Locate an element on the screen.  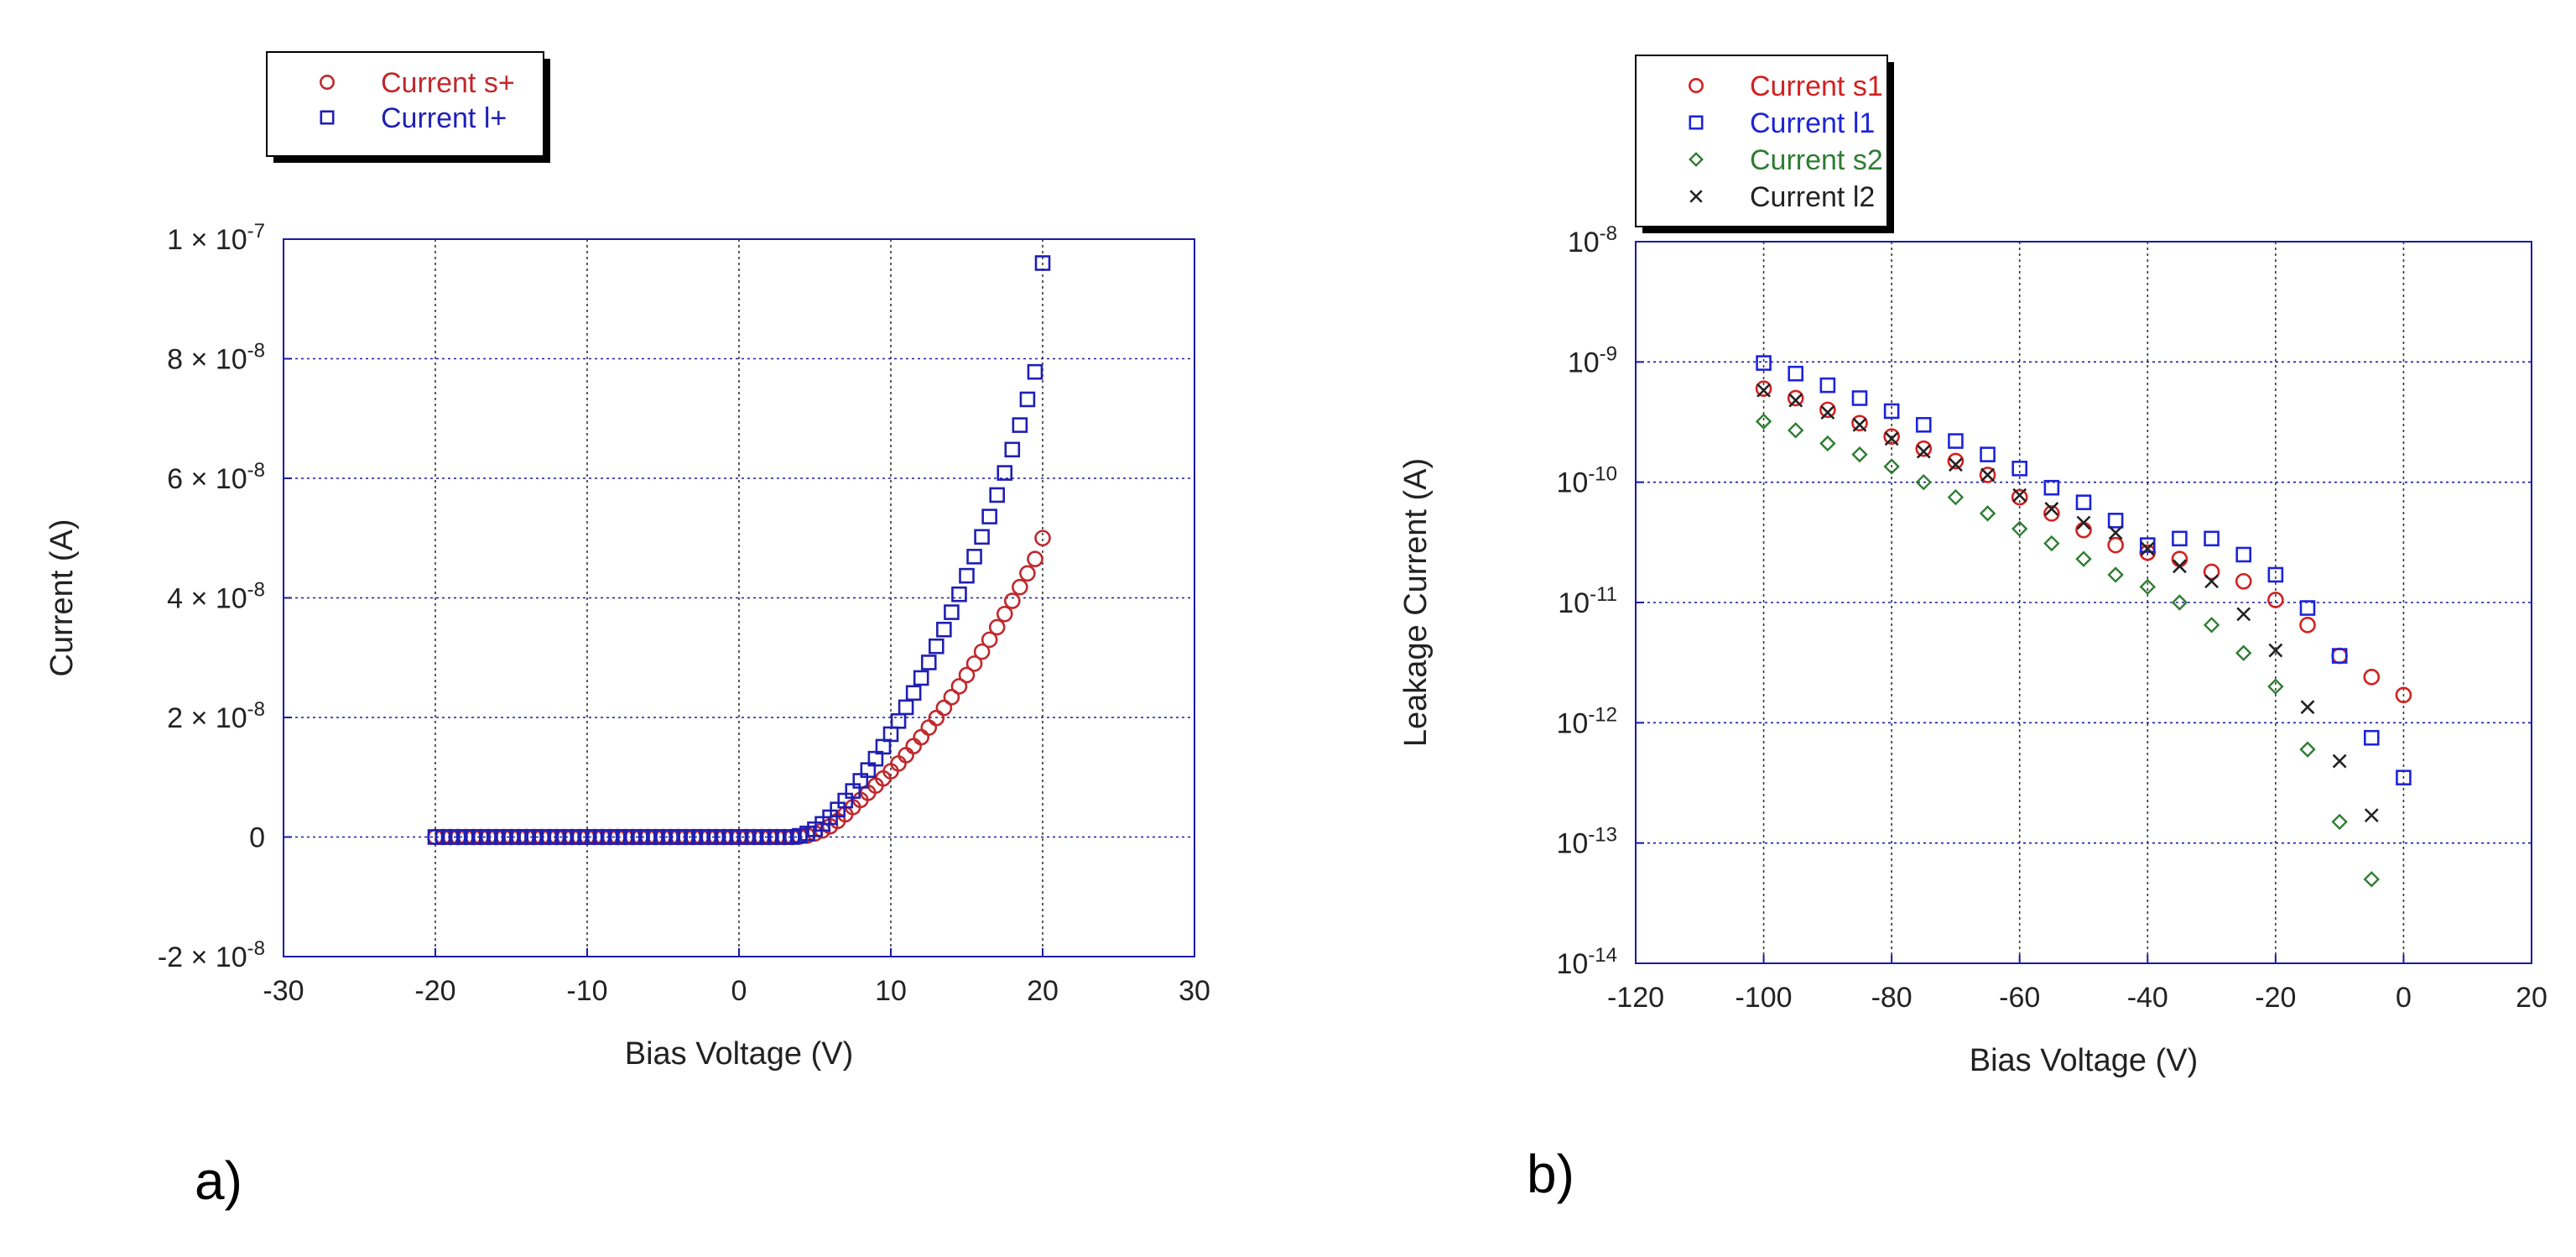
y-tick-label: 2 × 10⁻⁸ is located at coordinates (216, 716).